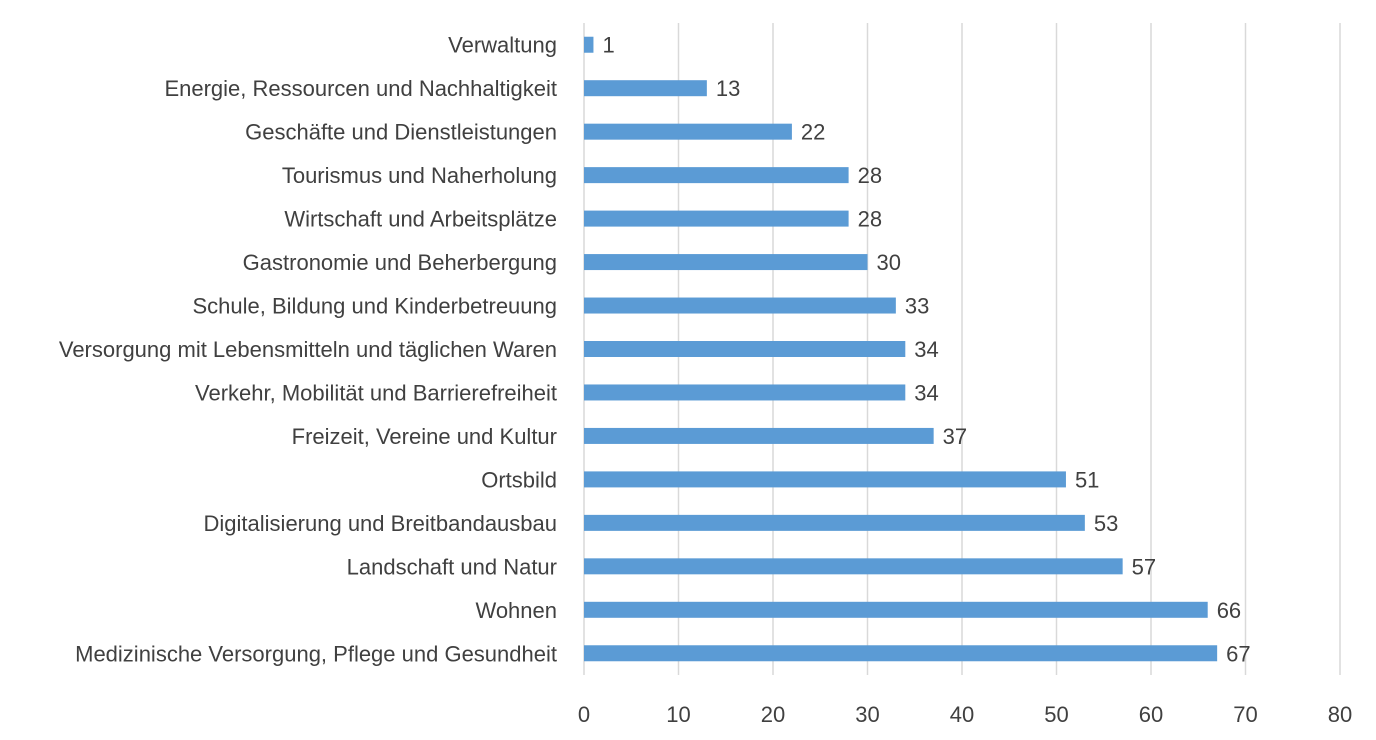  Describe the element at coordinates (1245, 714) in the screenshot. I see `x-tick-label: 70` at that location.